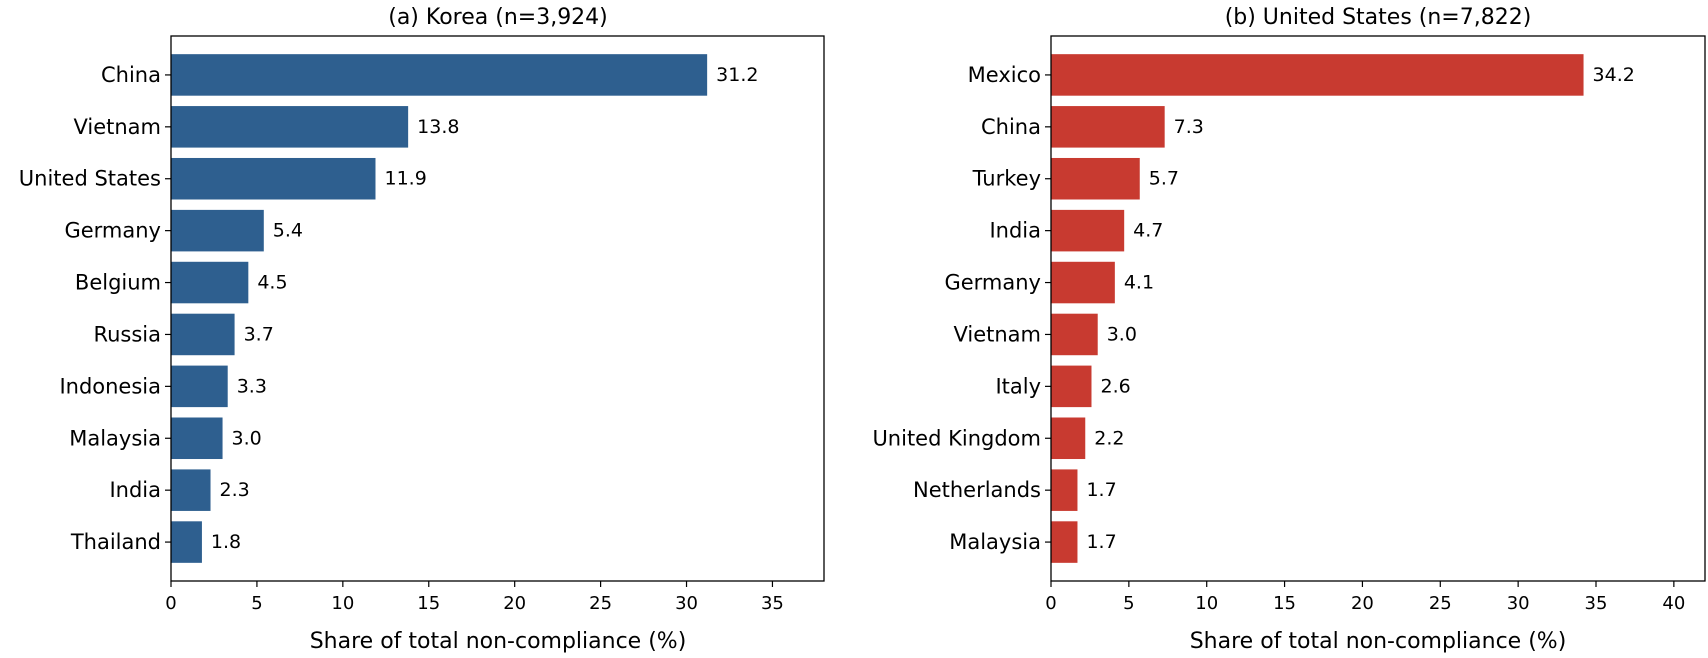  I want to click on chart-title-united-states: (b) United States (n=7,822), so click(1378, 17).